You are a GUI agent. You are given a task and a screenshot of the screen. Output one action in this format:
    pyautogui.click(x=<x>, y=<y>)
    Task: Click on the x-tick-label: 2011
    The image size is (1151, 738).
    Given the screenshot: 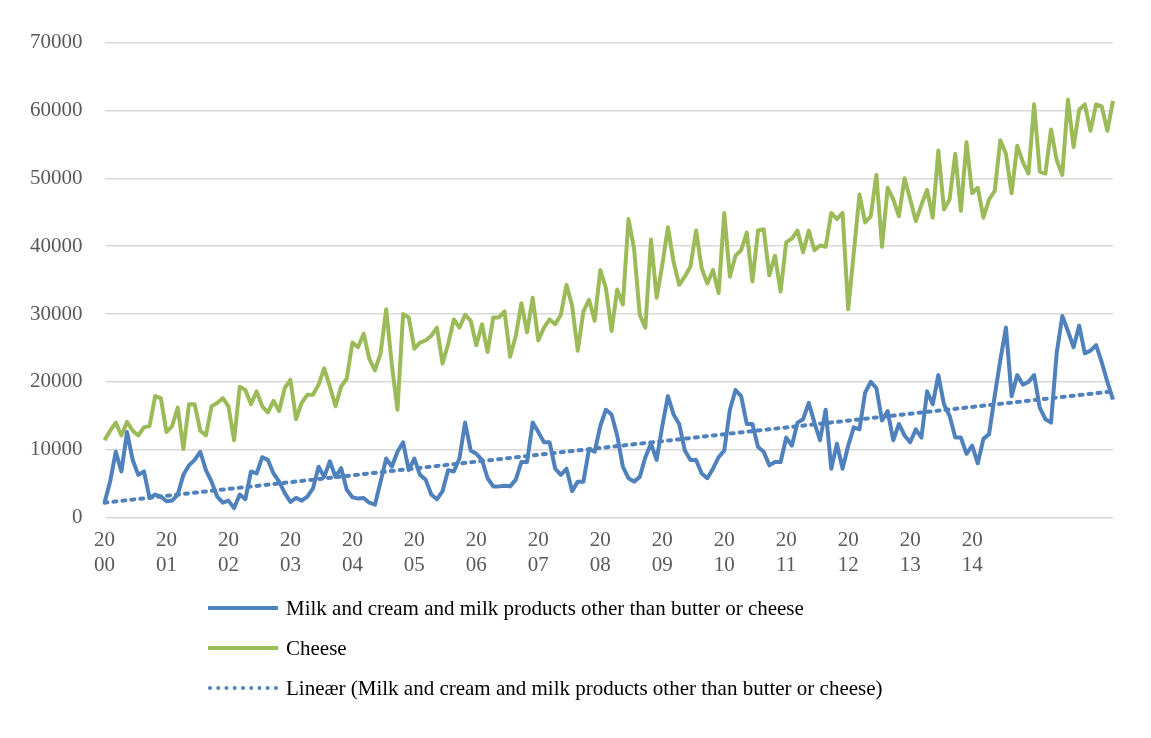 What is the action you would take?
    pyautogui.click(x=786, y=551)
    